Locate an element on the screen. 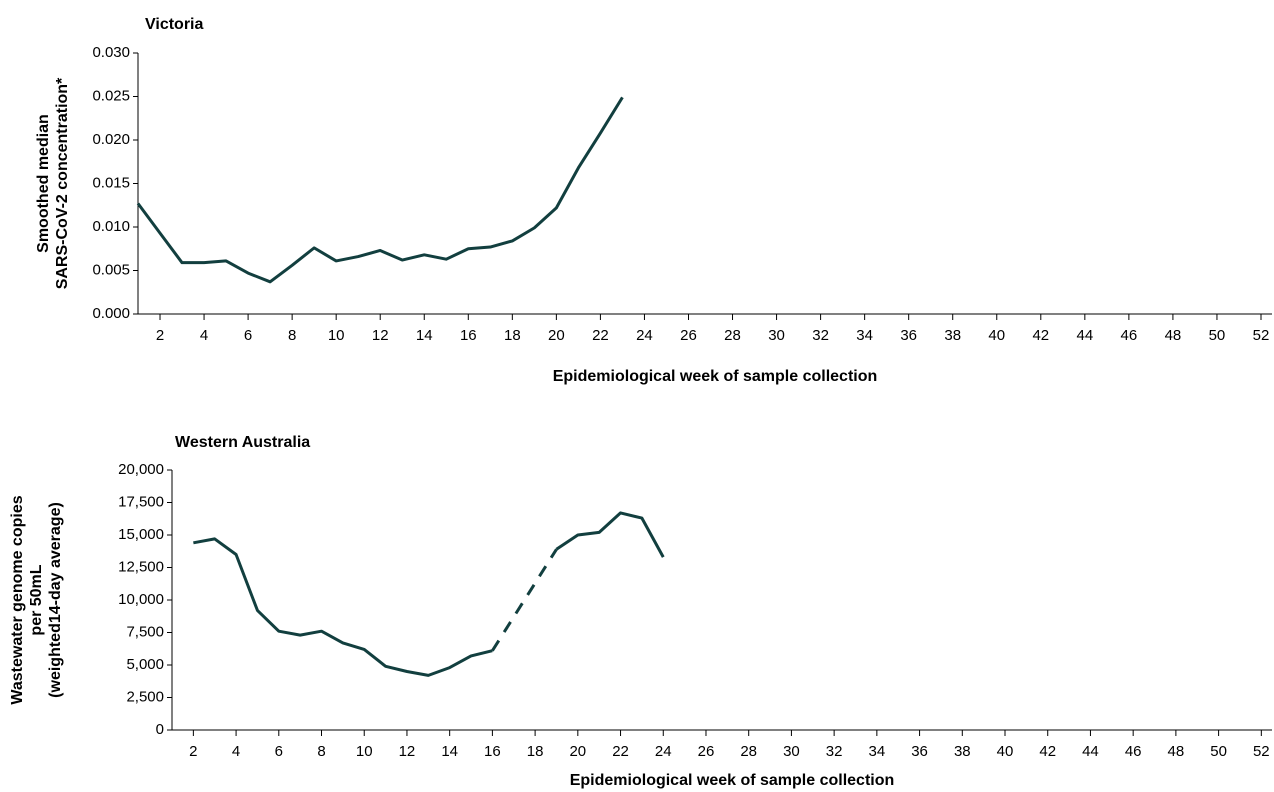 The image size is (1274, 792). y-tick-label: 0.005 is located at coordinates (111, 269).